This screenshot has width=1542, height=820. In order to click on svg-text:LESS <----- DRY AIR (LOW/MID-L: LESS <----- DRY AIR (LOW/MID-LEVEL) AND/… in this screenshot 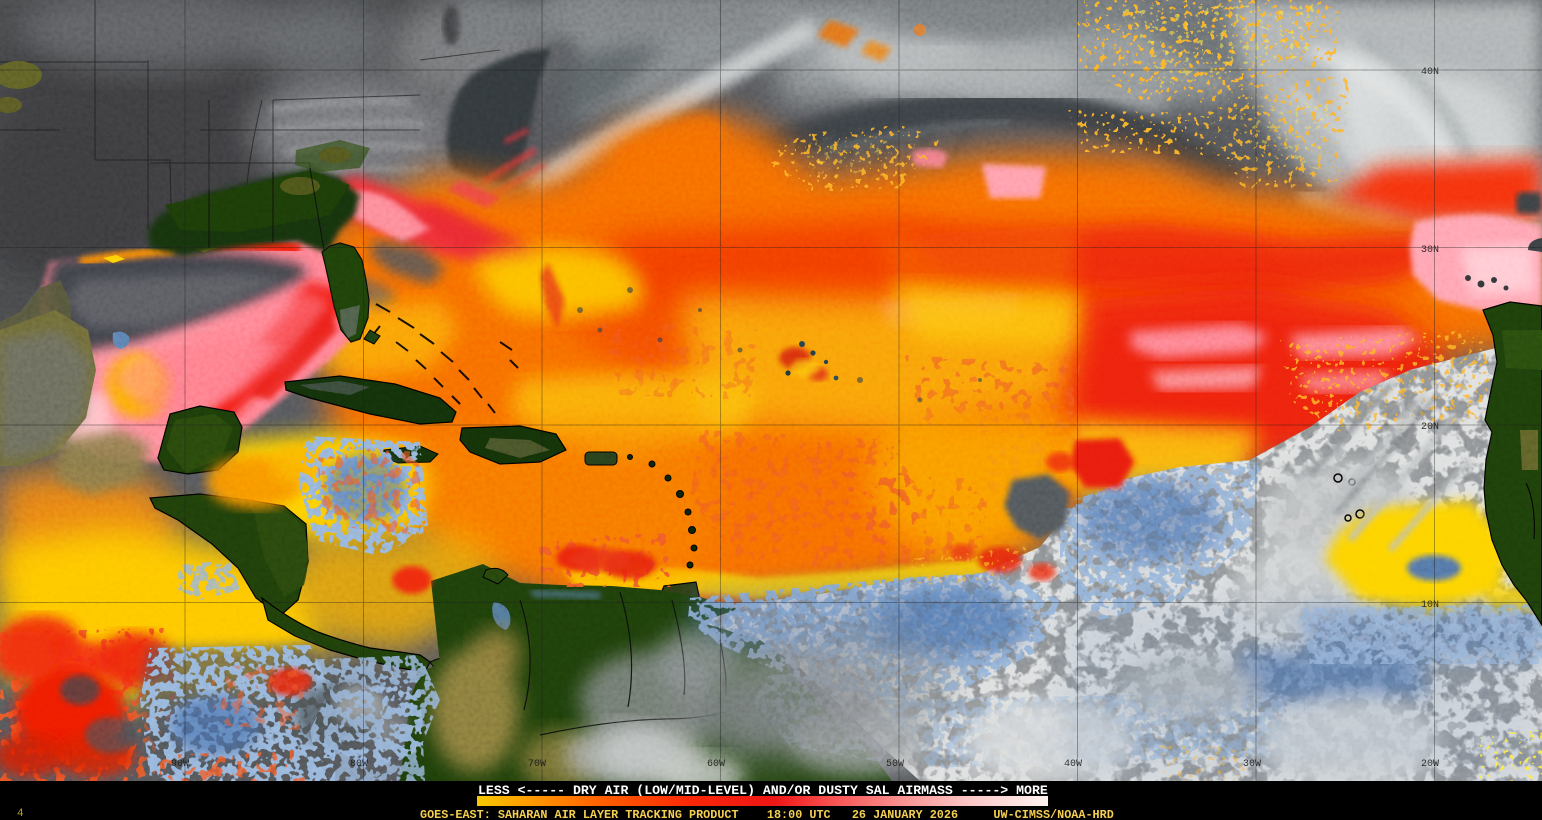, I will do `click(763, 790)`.